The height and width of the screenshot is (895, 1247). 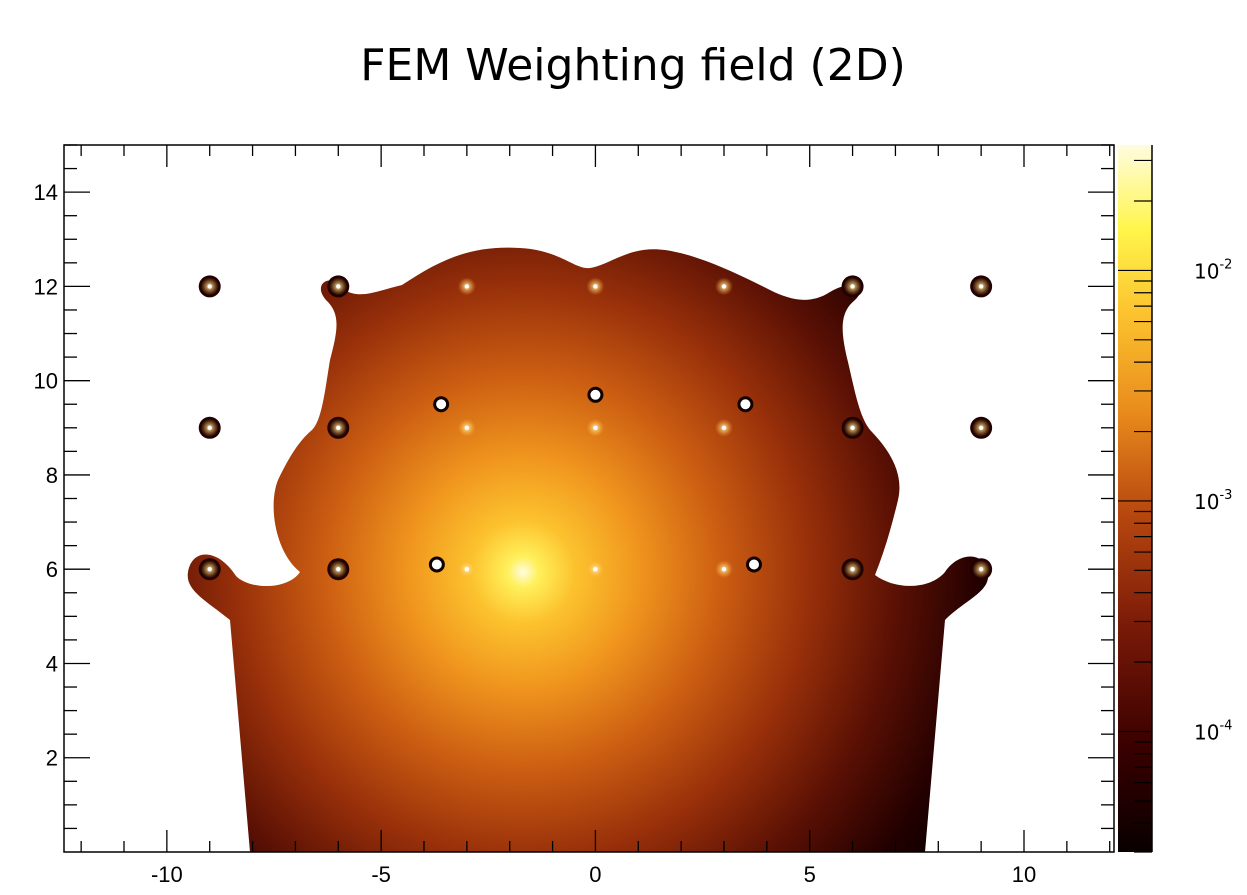 What do you see at coordinates (1135, 498) in the screenshot?
I see `colorbar` at bounding box center [1135, 498].